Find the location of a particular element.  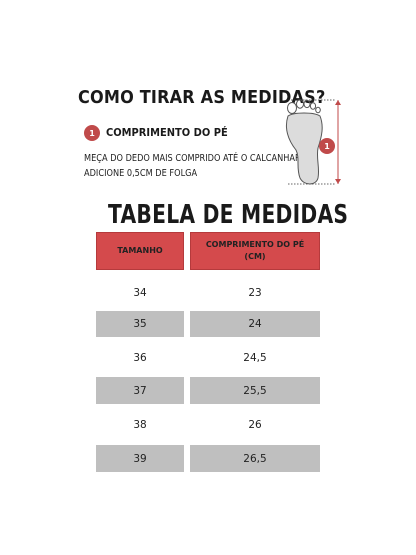

table-row-length: 23 is located at coordinates (255, 292).